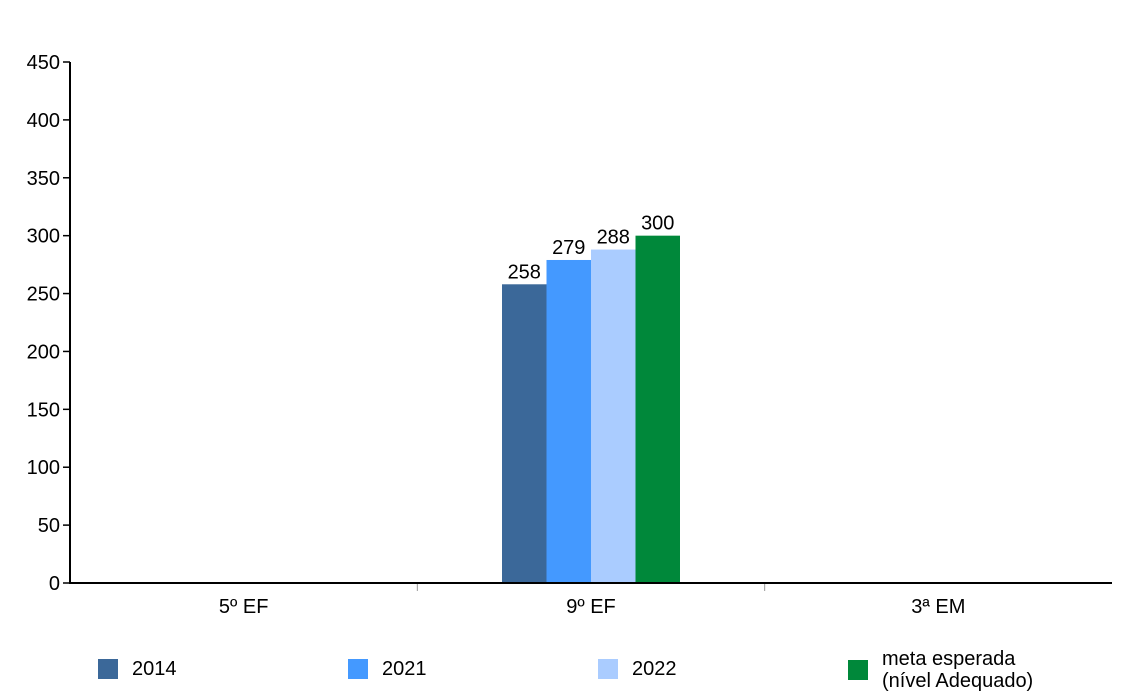 This screenshot has height=696, width=1127. What do you see at coordinates (244, 607) in the screenshot?
I see `x-tick-label: 5º EF` at bounding box center [244, 607].